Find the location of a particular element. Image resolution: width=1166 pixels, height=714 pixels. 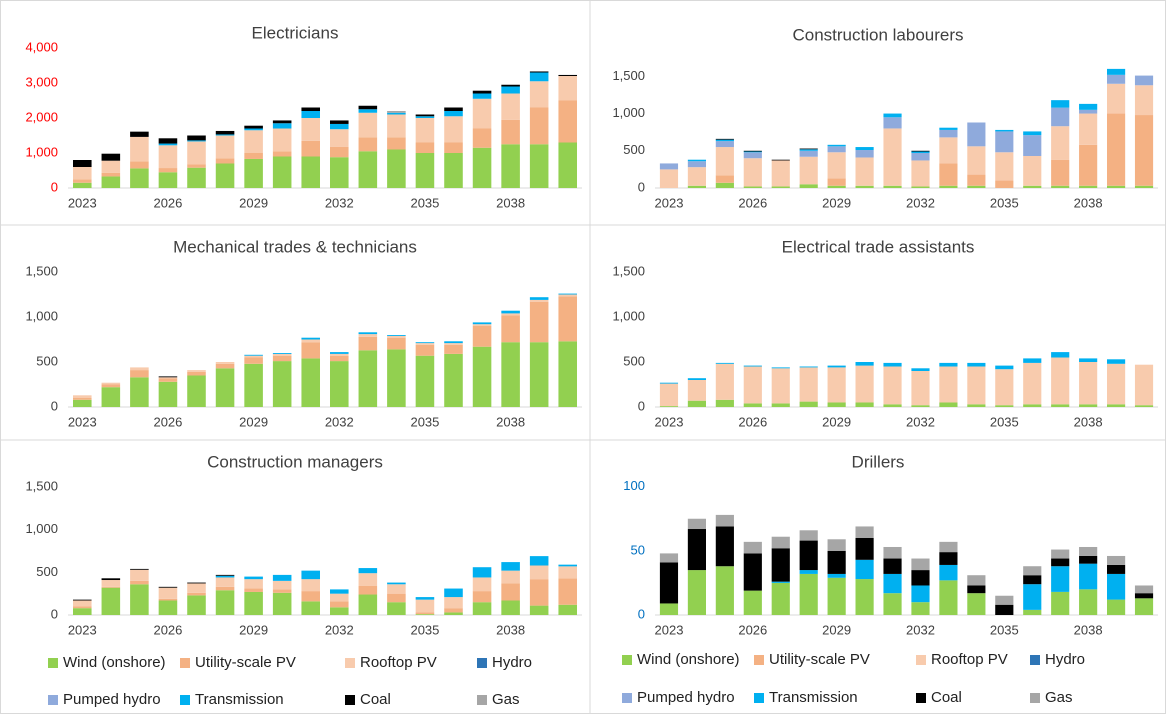

y-tick-label: 1,500 is located at coordinates (628, 270).